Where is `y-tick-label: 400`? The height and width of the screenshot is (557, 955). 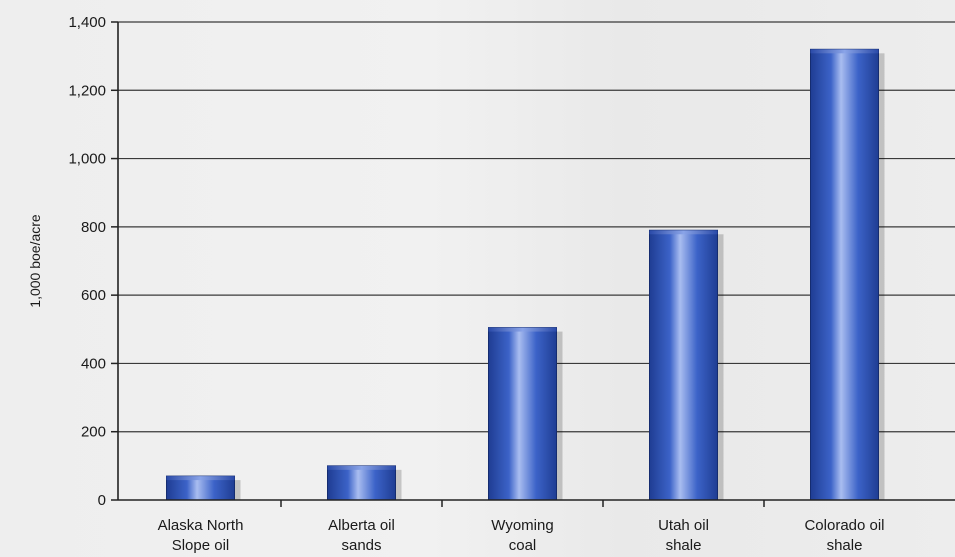
y-tick-label: 400 is located at coordinates (93, 363).